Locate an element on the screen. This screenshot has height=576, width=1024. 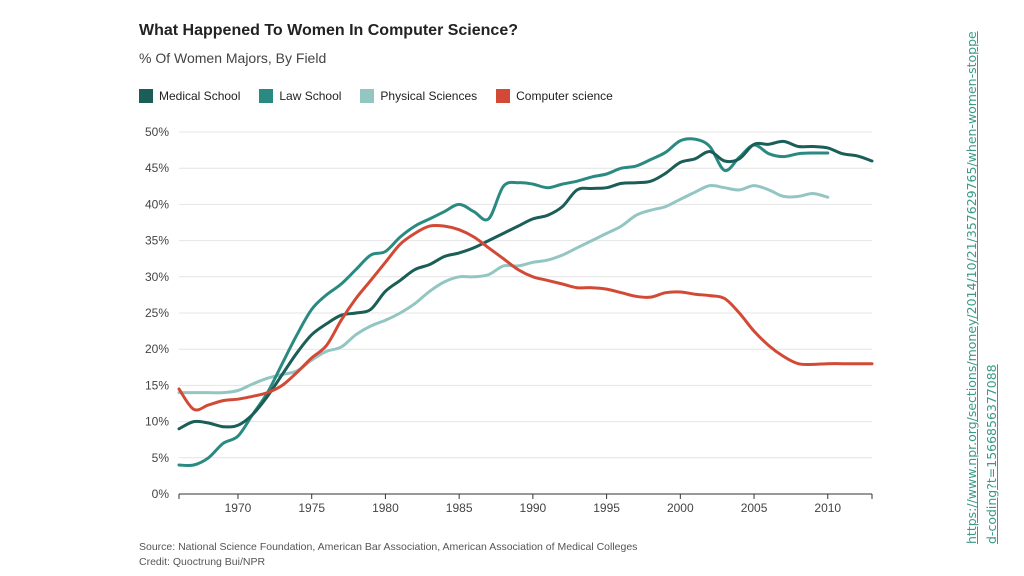
x-tick-label: 2000 is located at coordinates (680, 508).